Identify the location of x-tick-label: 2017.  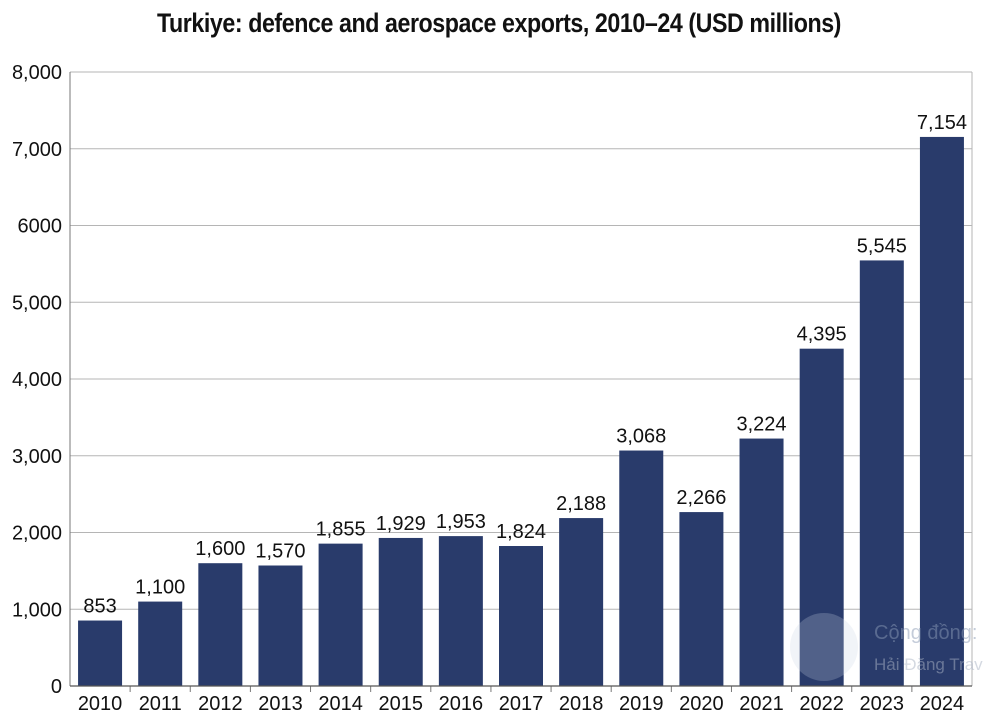
(521, 704).